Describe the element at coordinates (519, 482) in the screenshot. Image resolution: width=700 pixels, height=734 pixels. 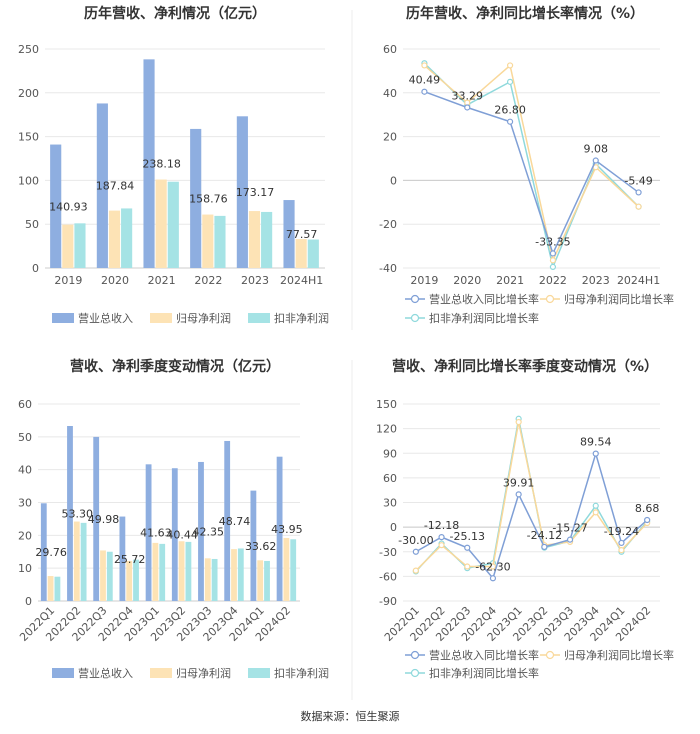
I see `chart4-data-label: 39.91` at that location.